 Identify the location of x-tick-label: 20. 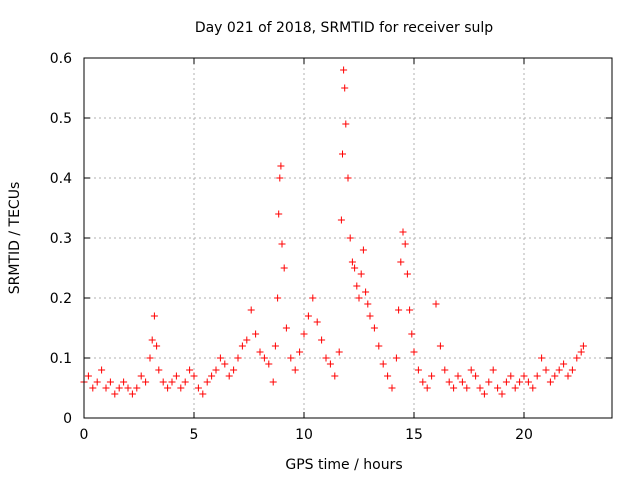
(524, 435).